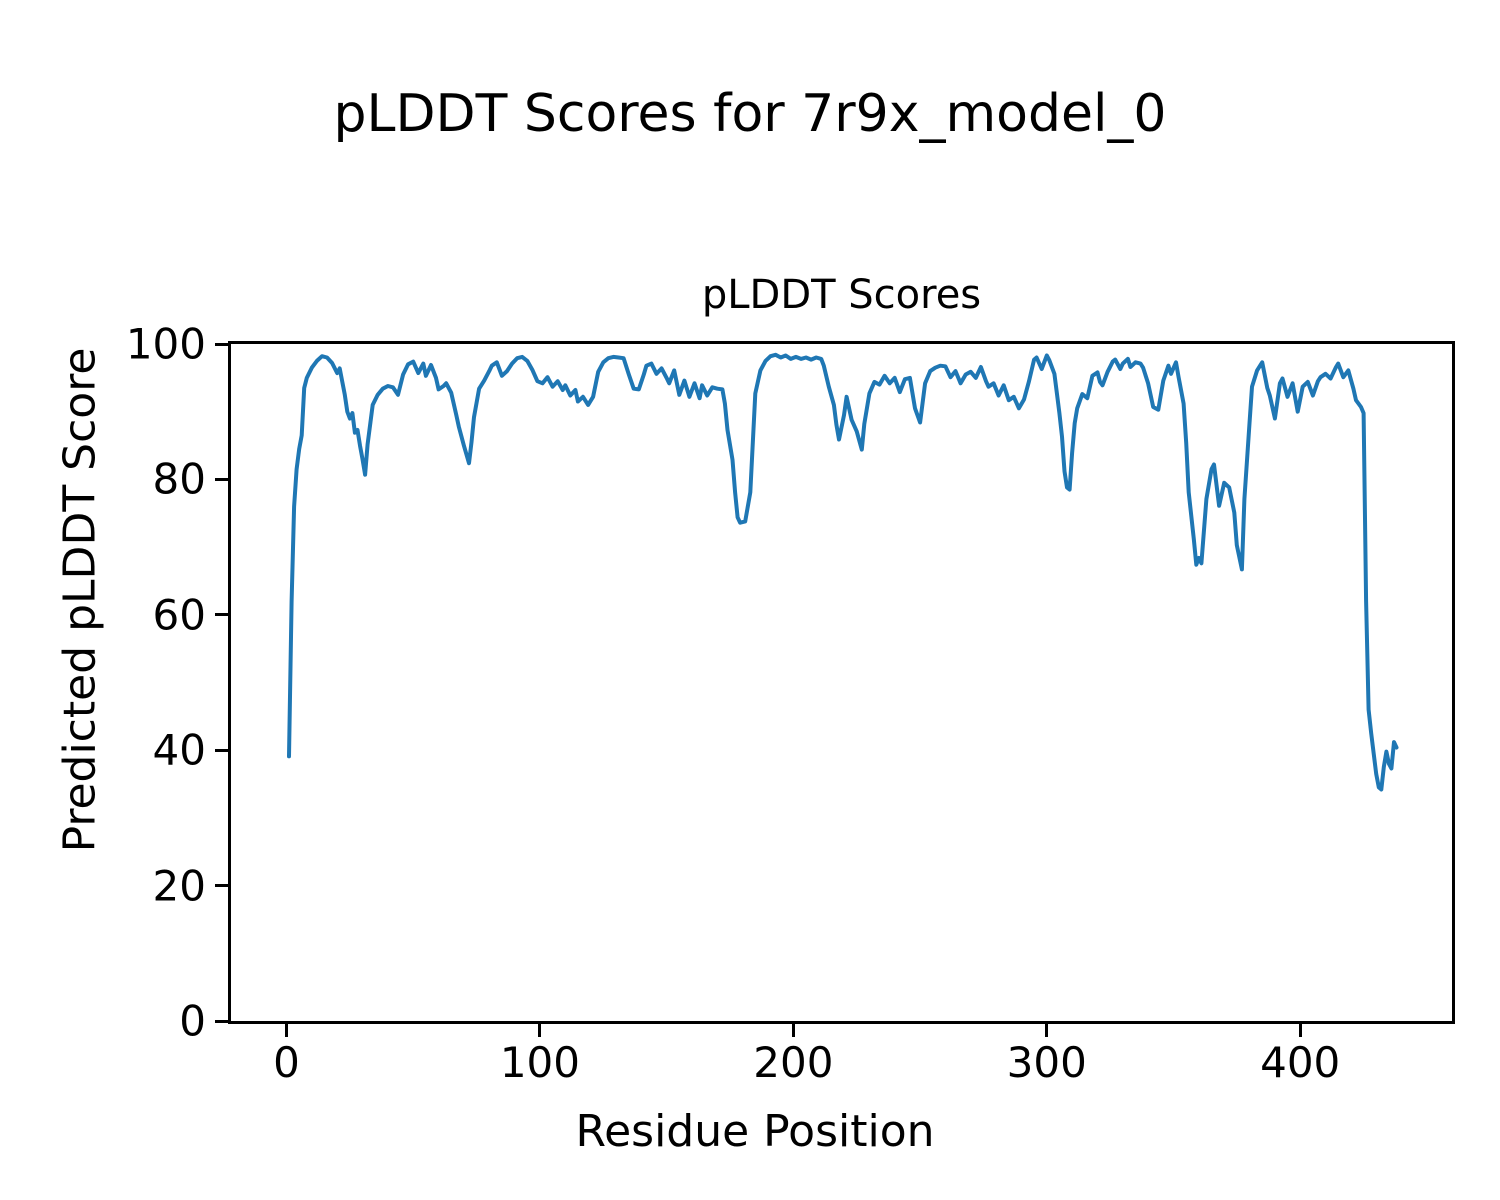  What do you see at coordinates (179, 886) in the screenshot?
I see `y-tick-label: 20` at bounding box center [179, 886].